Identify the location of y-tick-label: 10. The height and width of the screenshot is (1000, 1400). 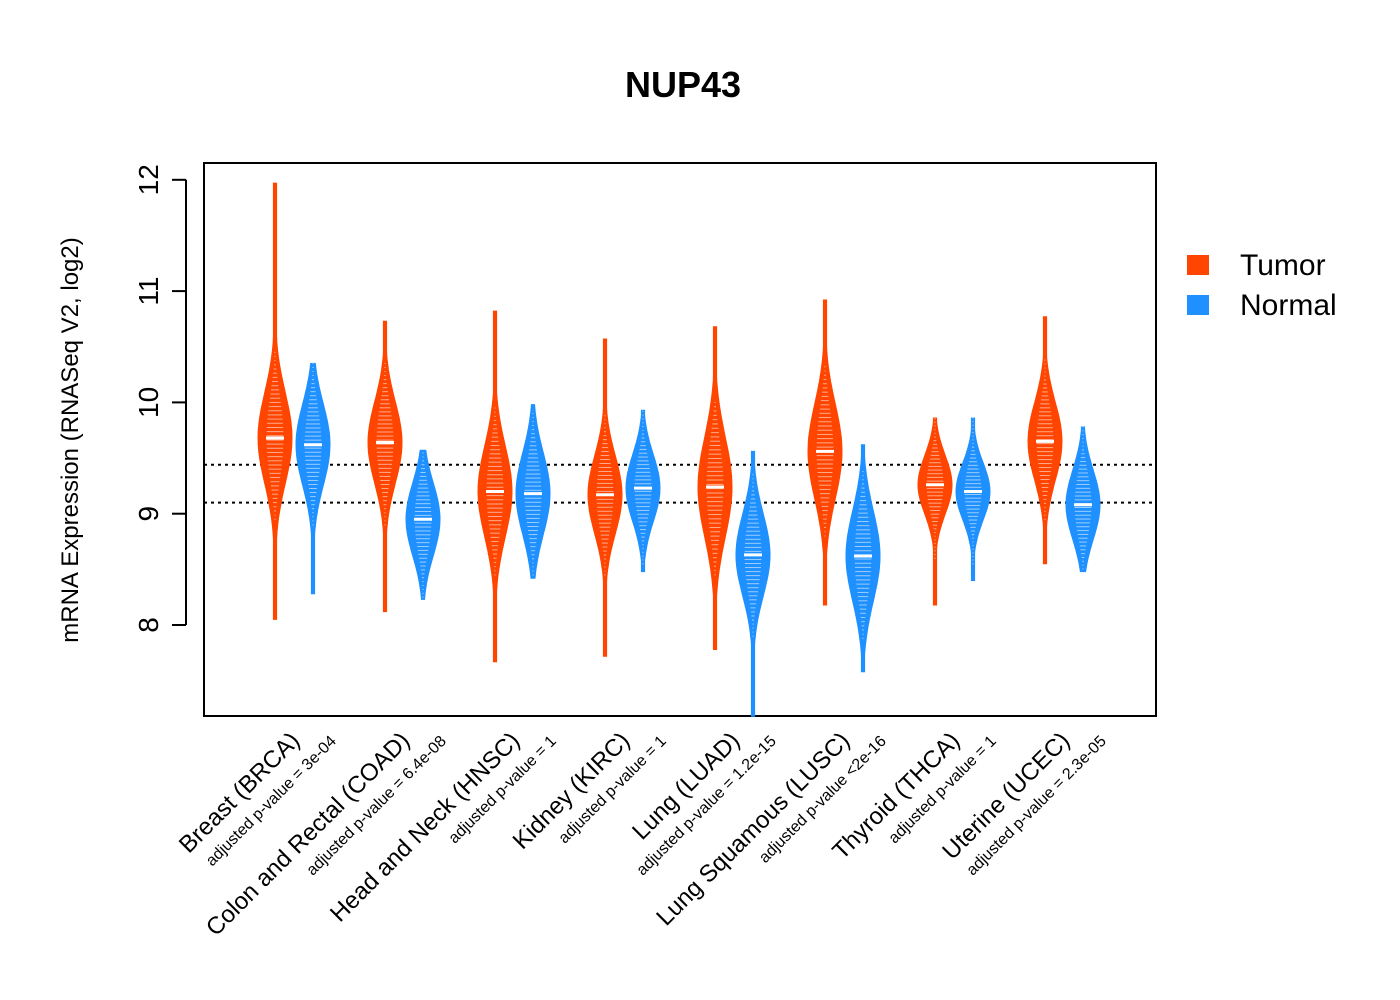
(148, 402).